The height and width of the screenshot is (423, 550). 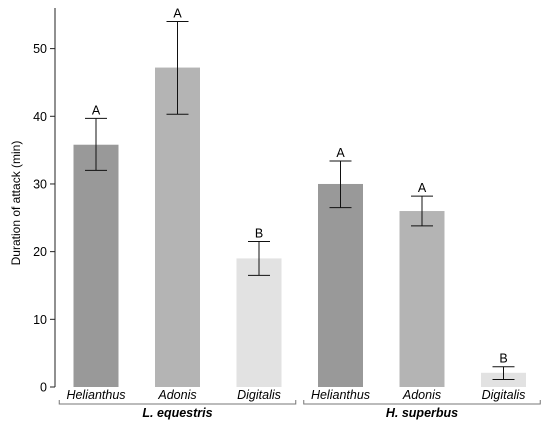 What do you see at coordinates (422, 413) in the screenshot?
I see `group-label: H. superbus` at bounding box center [422, 413].